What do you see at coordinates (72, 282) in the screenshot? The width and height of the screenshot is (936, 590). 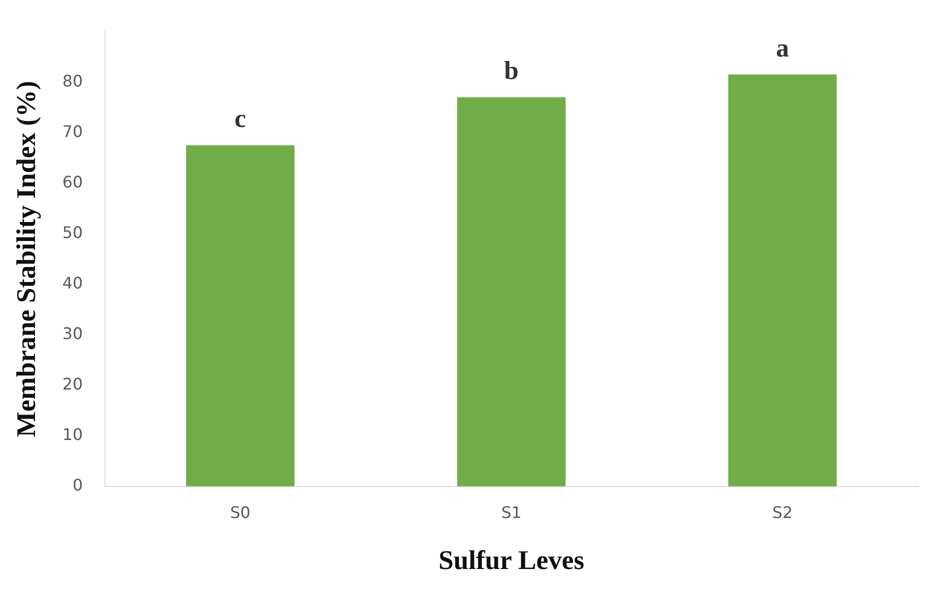 I see `y-tick-label: 40` at bounding box center [72, 282].